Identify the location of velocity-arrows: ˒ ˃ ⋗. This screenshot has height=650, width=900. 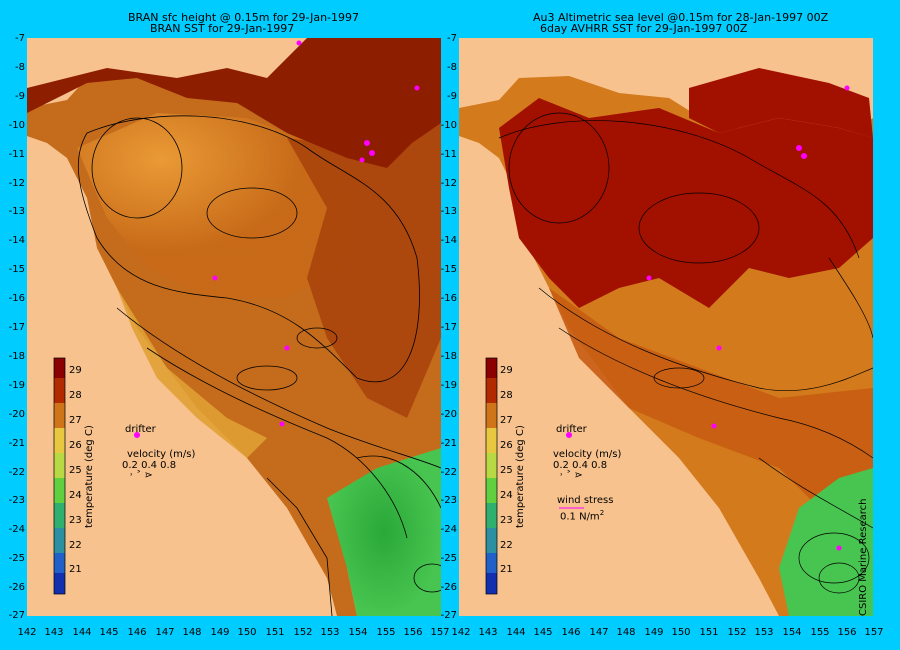
(571, 475).